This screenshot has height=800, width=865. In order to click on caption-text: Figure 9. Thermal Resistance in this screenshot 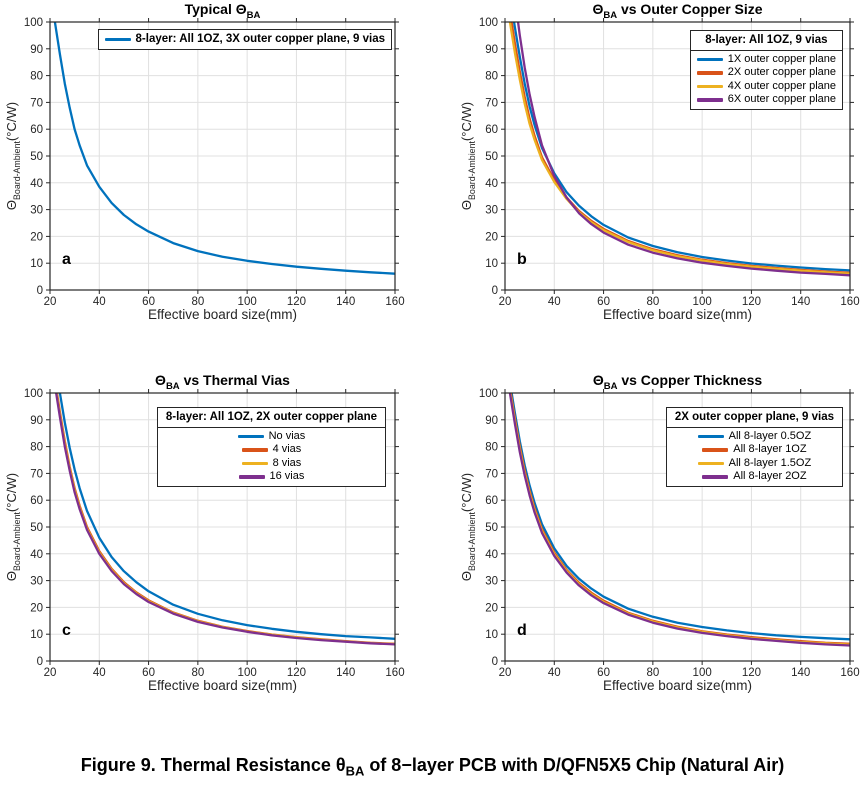, I will do `click(208, 765)`.